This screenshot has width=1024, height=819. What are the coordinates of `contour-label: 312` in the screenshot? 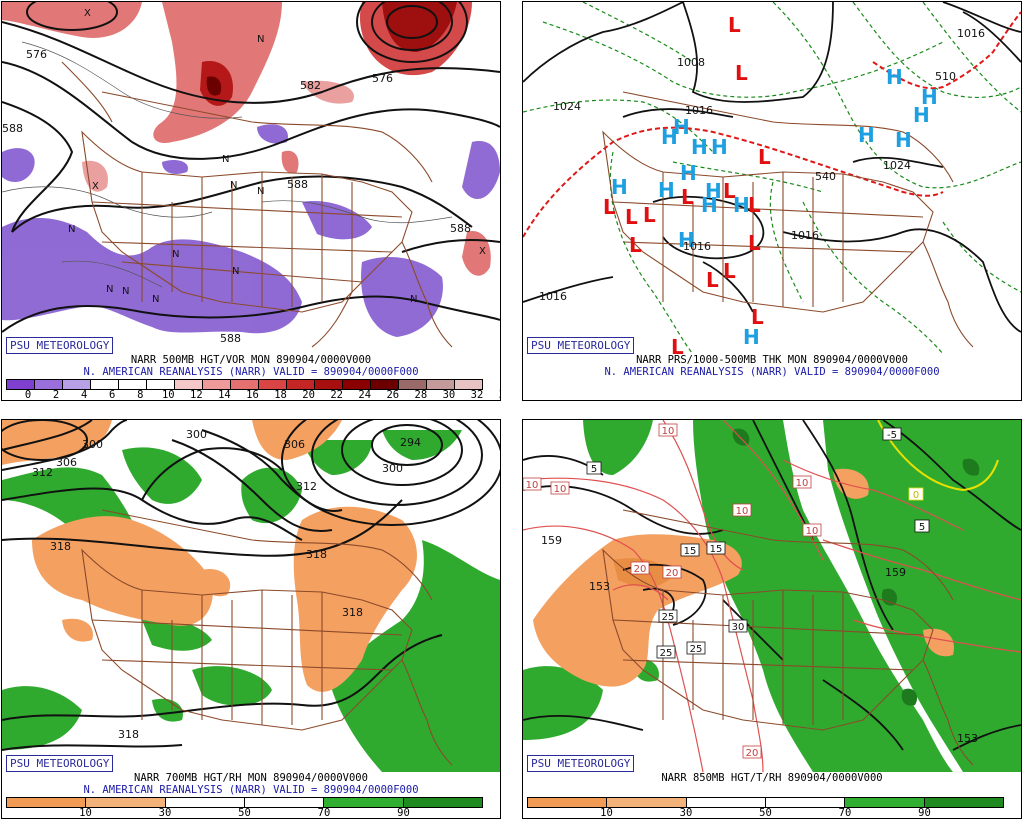 It's located at (42, 472).